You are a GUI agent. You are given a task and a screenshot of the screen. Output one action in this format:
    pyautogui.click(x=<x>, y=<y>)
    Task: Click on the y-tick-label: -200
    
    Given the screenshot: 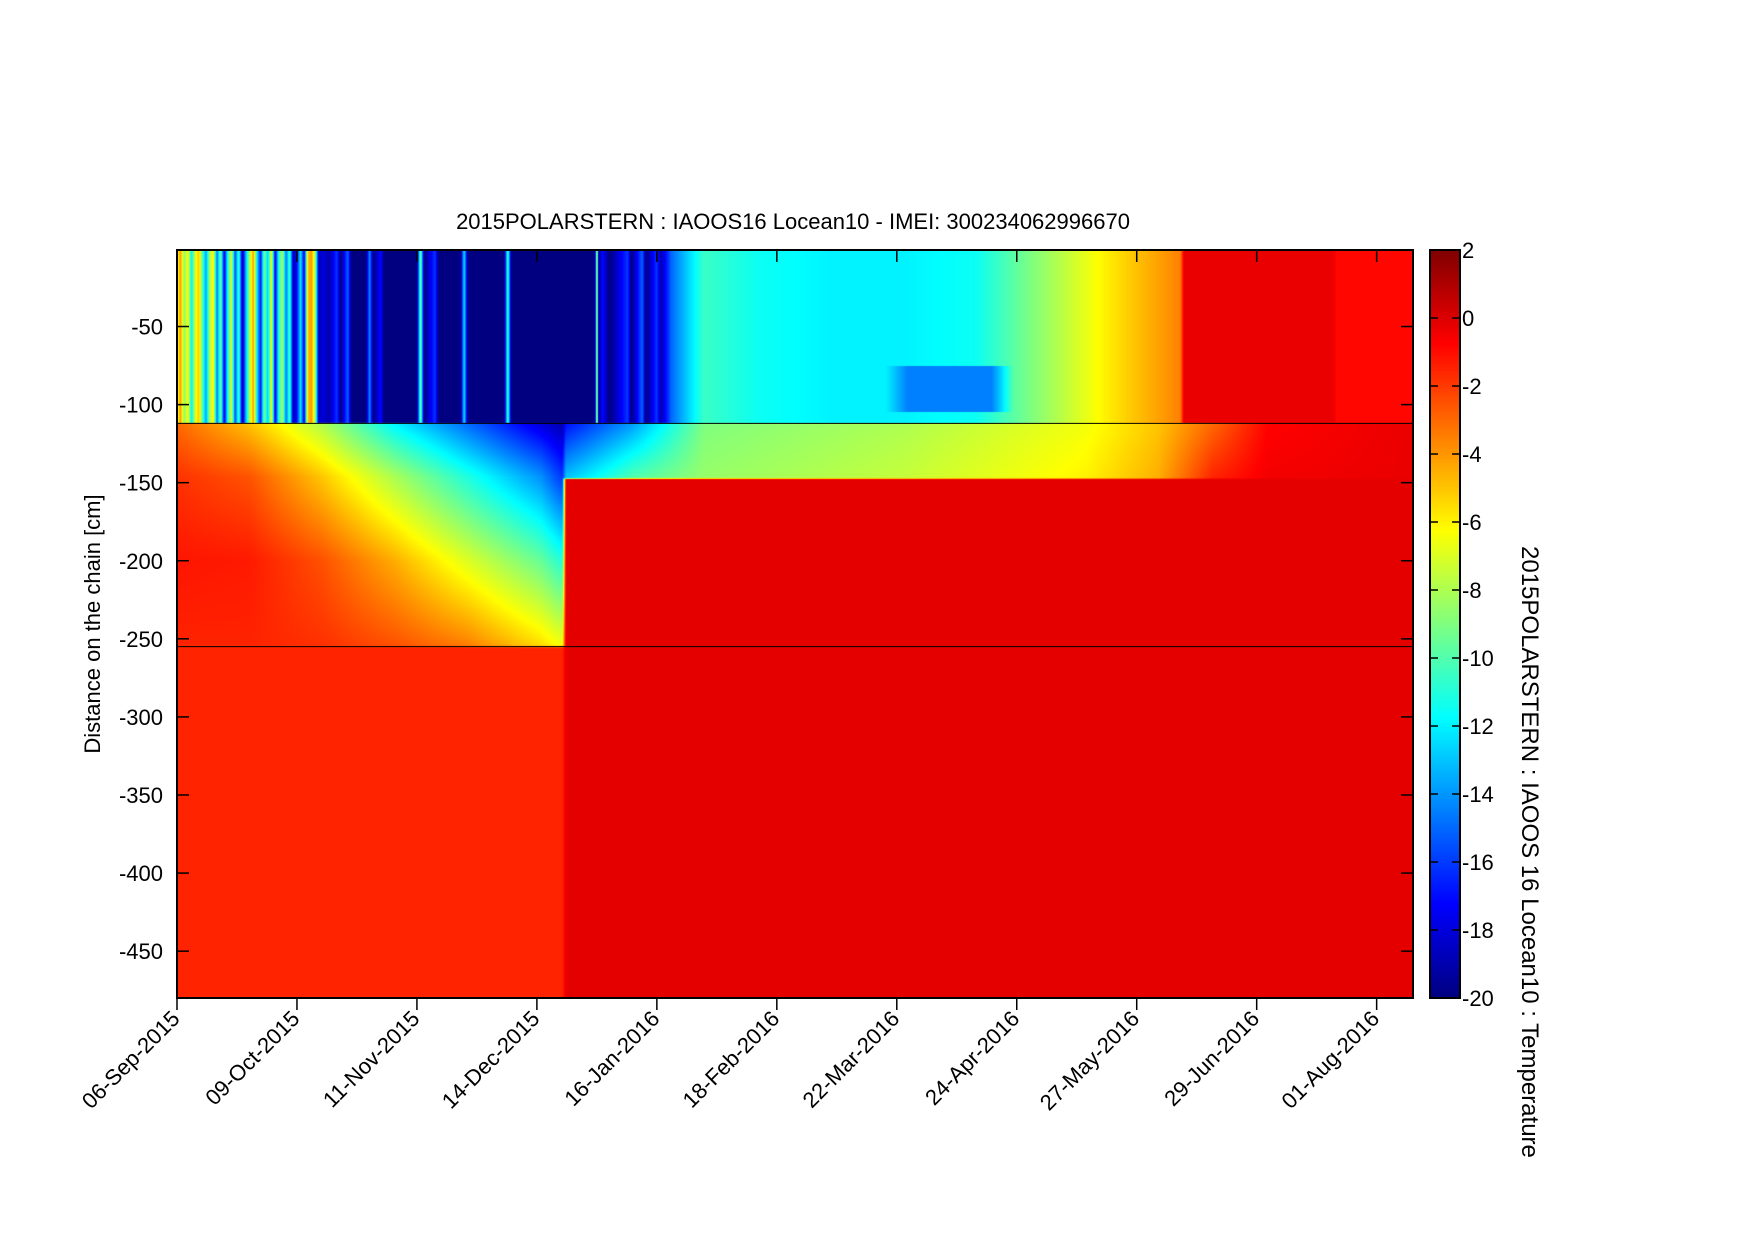 What is the action you would take?
    pyautogui.click(x=141, y=561)
    